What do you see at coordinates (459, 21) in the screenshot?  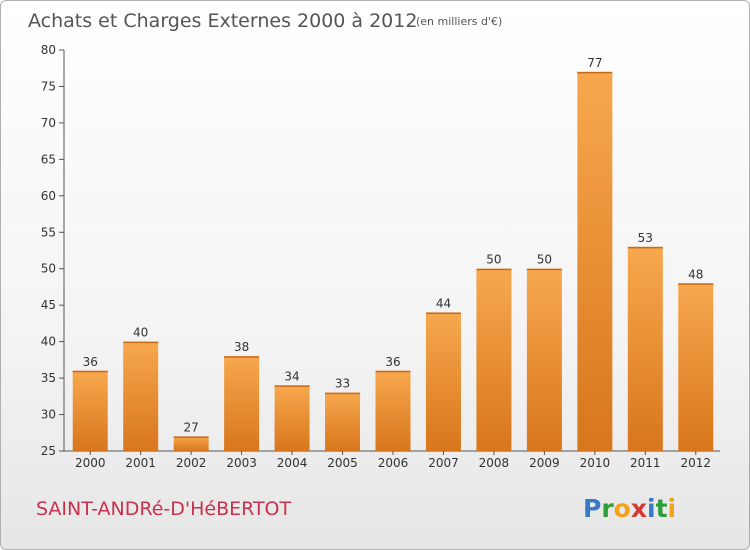 I see `chart-unit: (en milliers d'€)` at bounding box center [459, 21].